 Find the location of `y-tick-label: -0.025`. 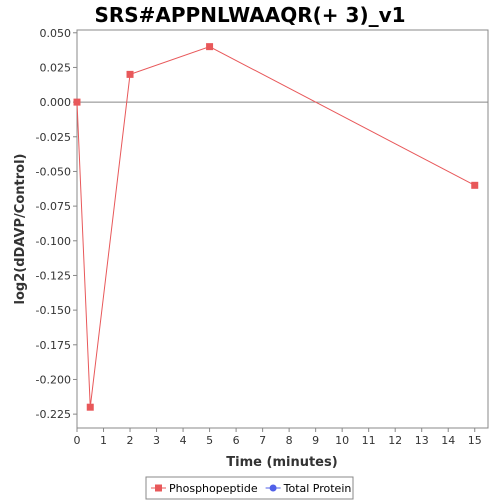

y-tick-label: -0.025 is located at coordinates (53, 137).